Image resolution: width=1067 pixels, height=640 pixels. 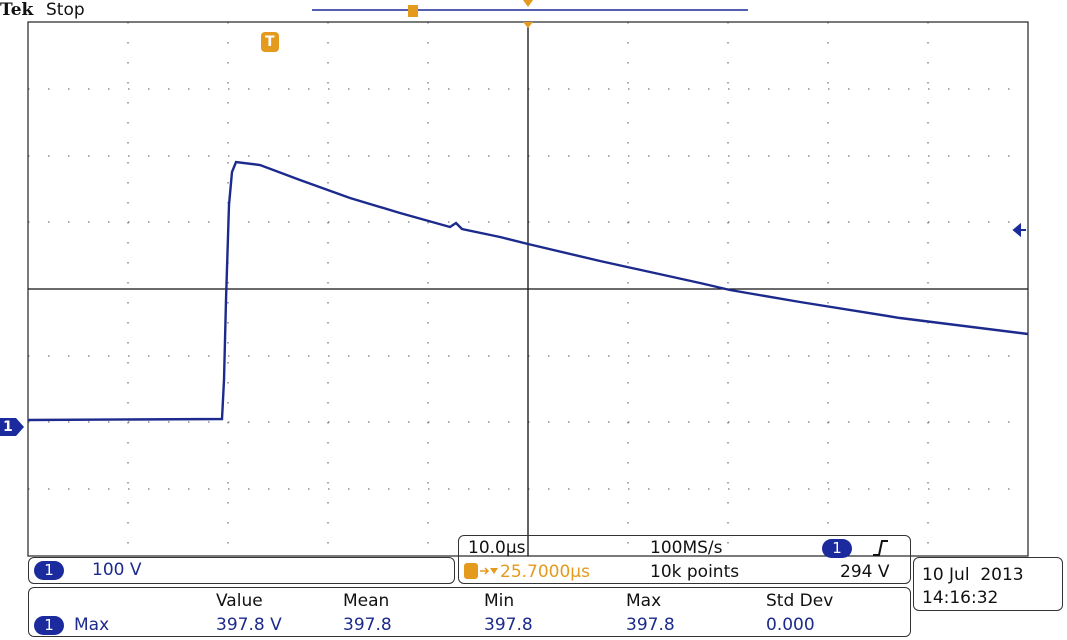 I want to click on time-per-div: 10.0µs, so click(x=497, y=548).